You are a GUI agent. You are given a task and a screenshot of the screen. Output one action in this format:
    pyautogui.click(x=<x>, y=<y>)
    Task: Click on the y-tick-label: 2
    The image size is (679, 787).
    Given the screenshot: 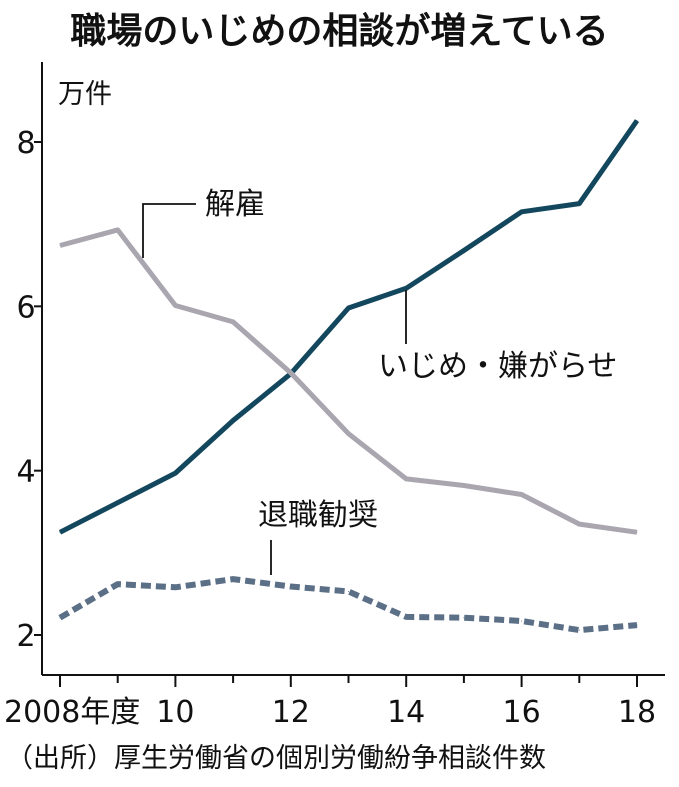 What is the action you would take?
    pyautogui.click(x=25, y=636)
    